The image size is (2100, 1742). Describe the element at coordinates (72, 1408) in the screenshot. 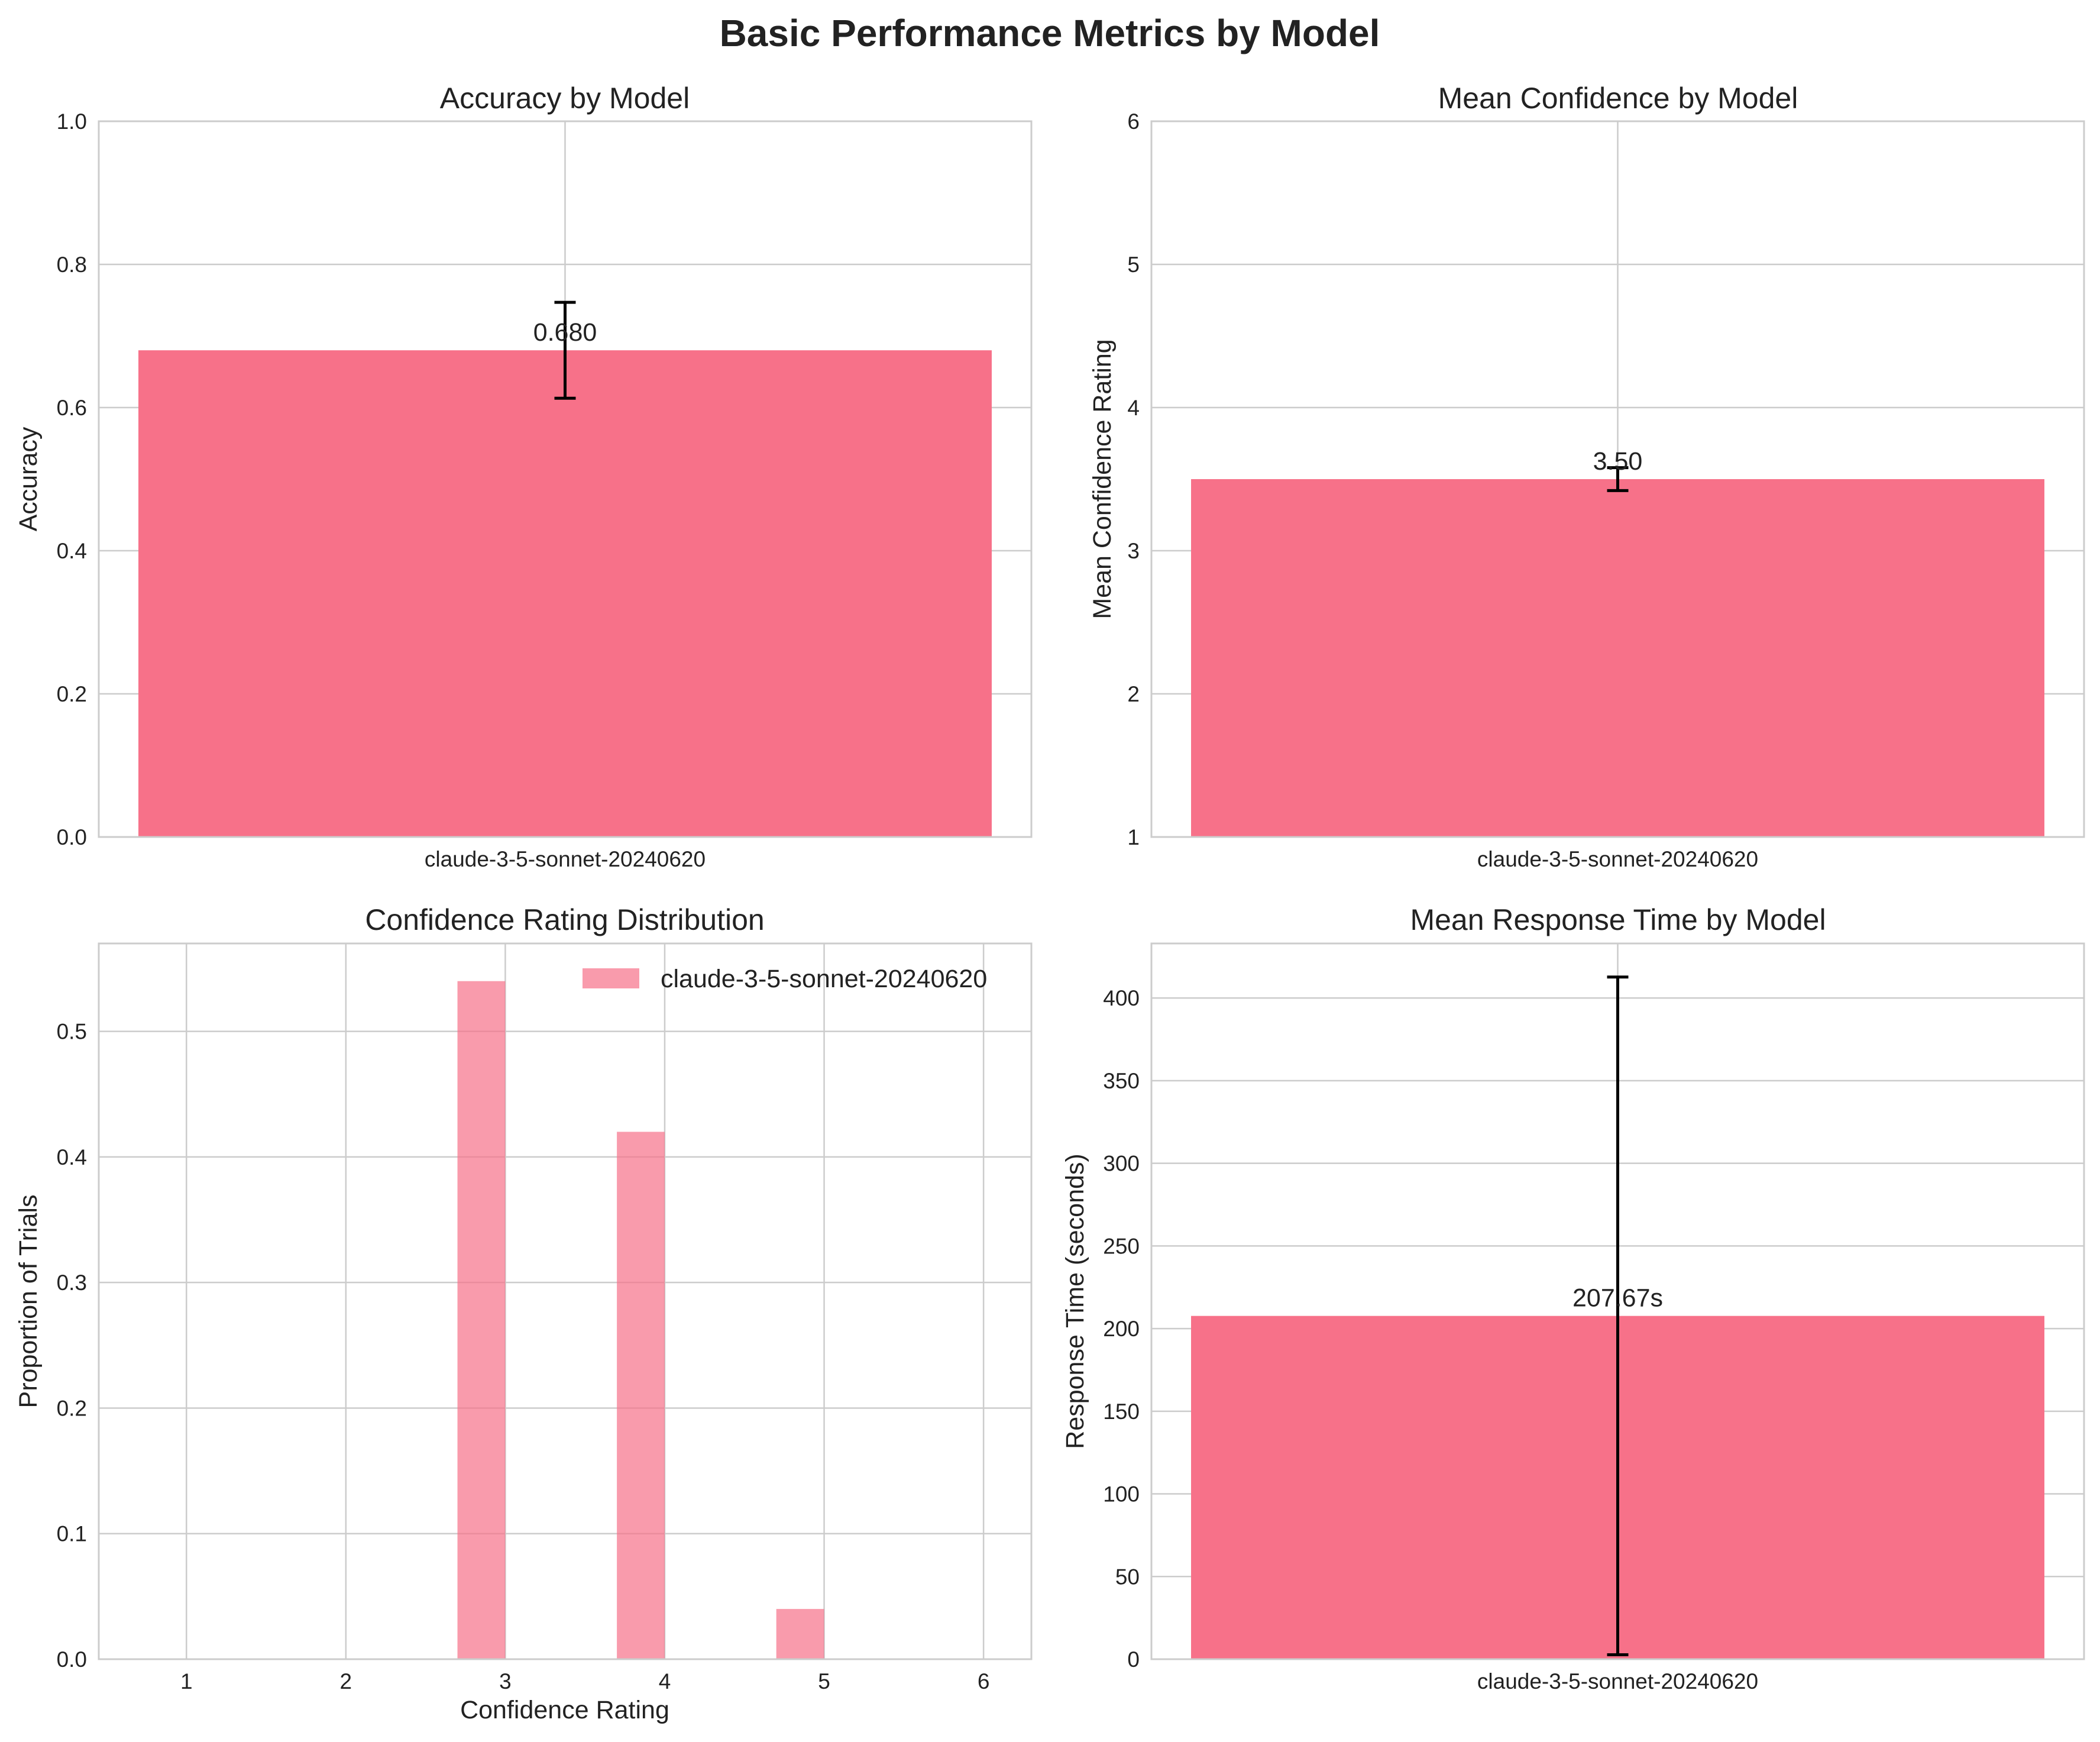

I see `distribution-y-tick-label: 0.2` at that location.